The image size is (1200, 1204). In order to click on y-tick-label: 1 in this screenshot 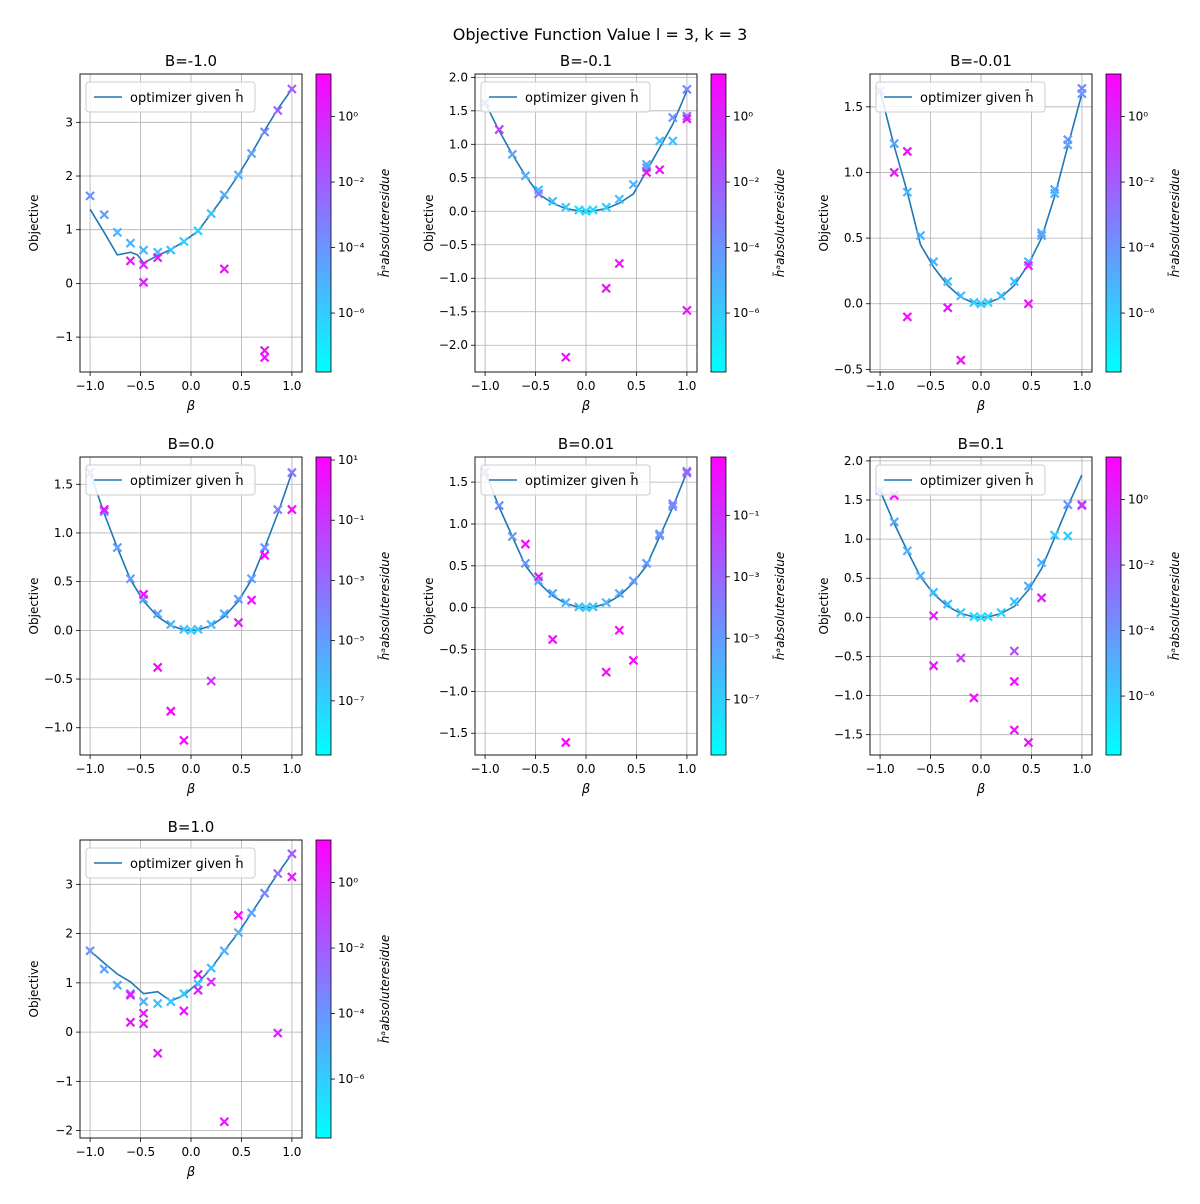, I will do `click(69, 230)`.